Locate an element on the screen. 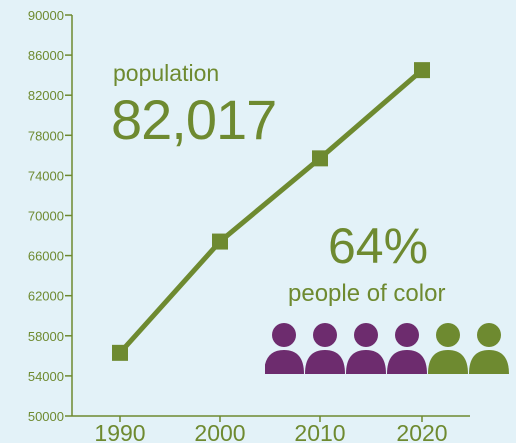 The height and width of the screenshot is (443, 516). people-icon-row is located at coordinates (387, 348).